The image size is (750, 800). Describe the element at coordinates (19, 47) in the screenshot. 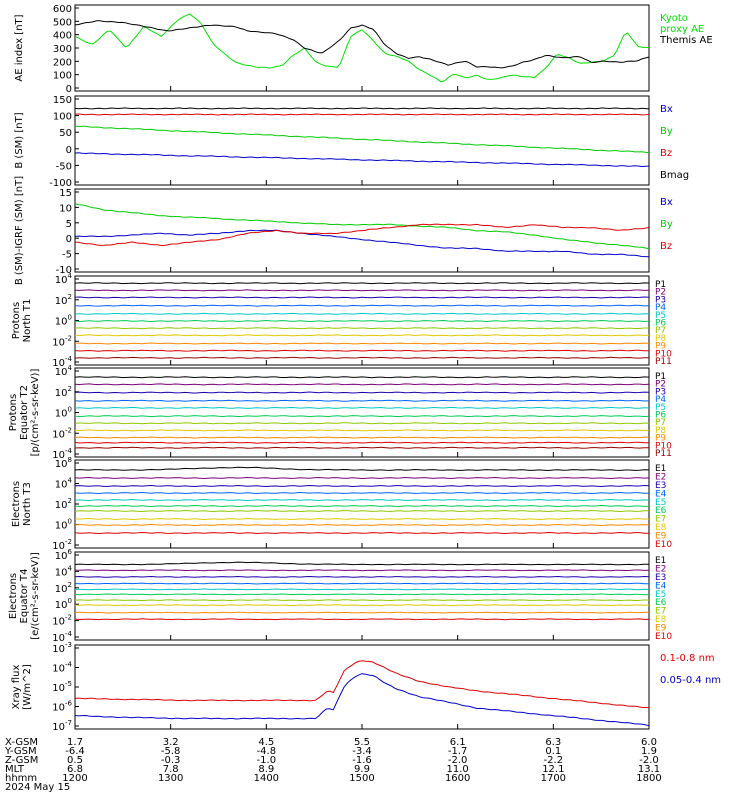

I see `y-axis-label: AE index [nT]` at that location.